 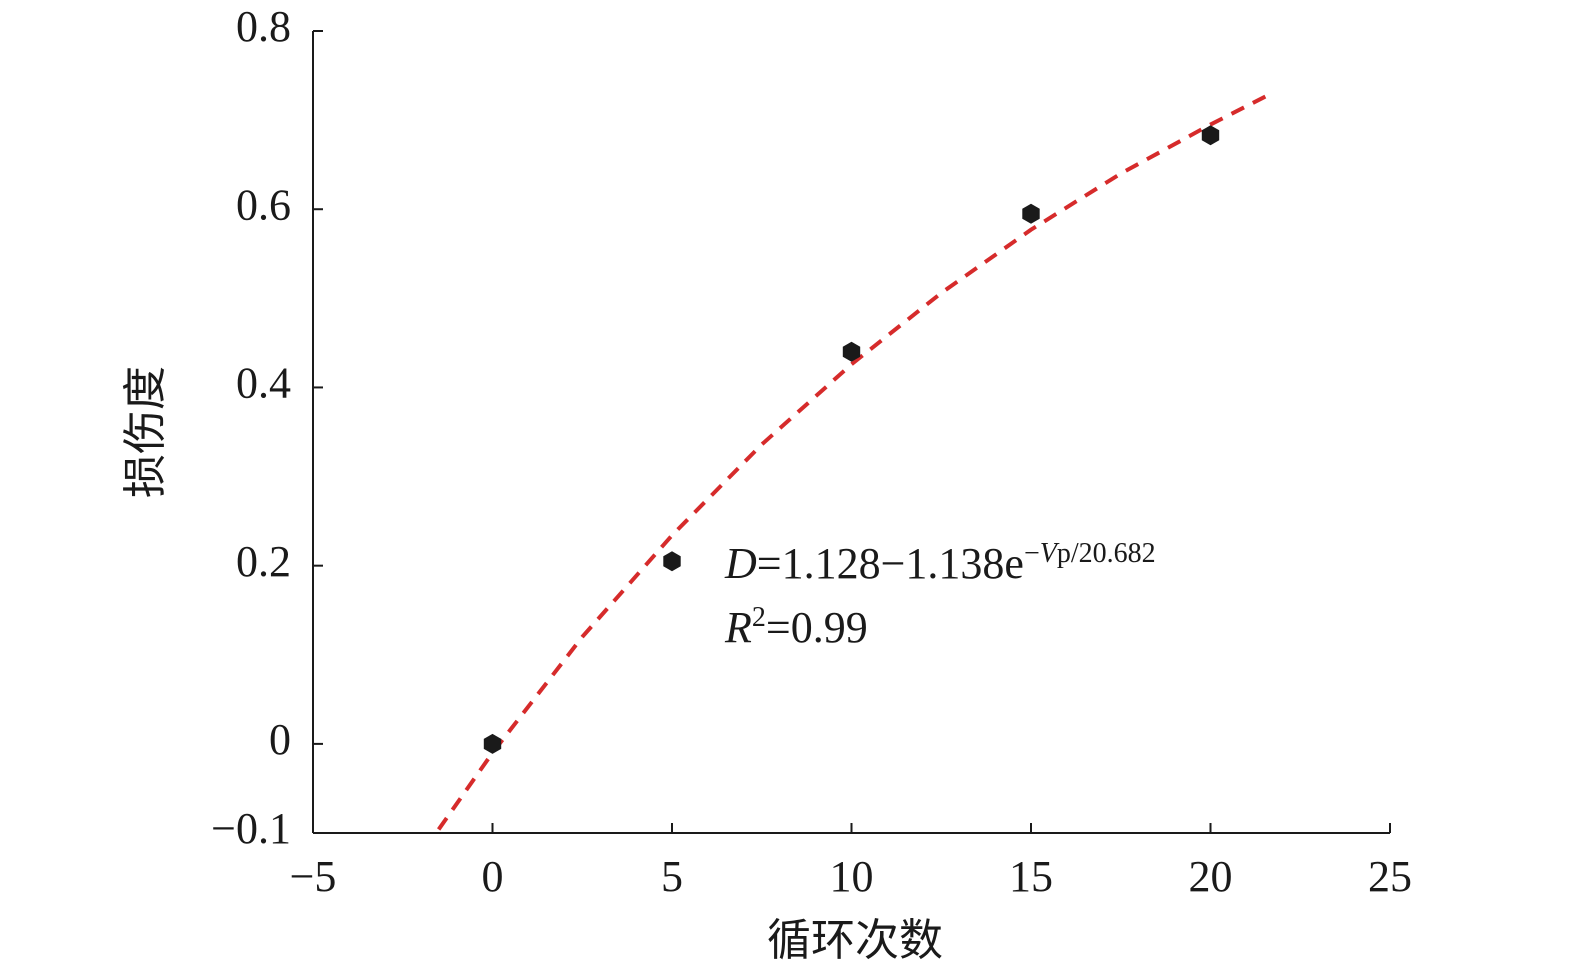 I want to click on r-squared: R2=0.99, so click(x=796, y=627).